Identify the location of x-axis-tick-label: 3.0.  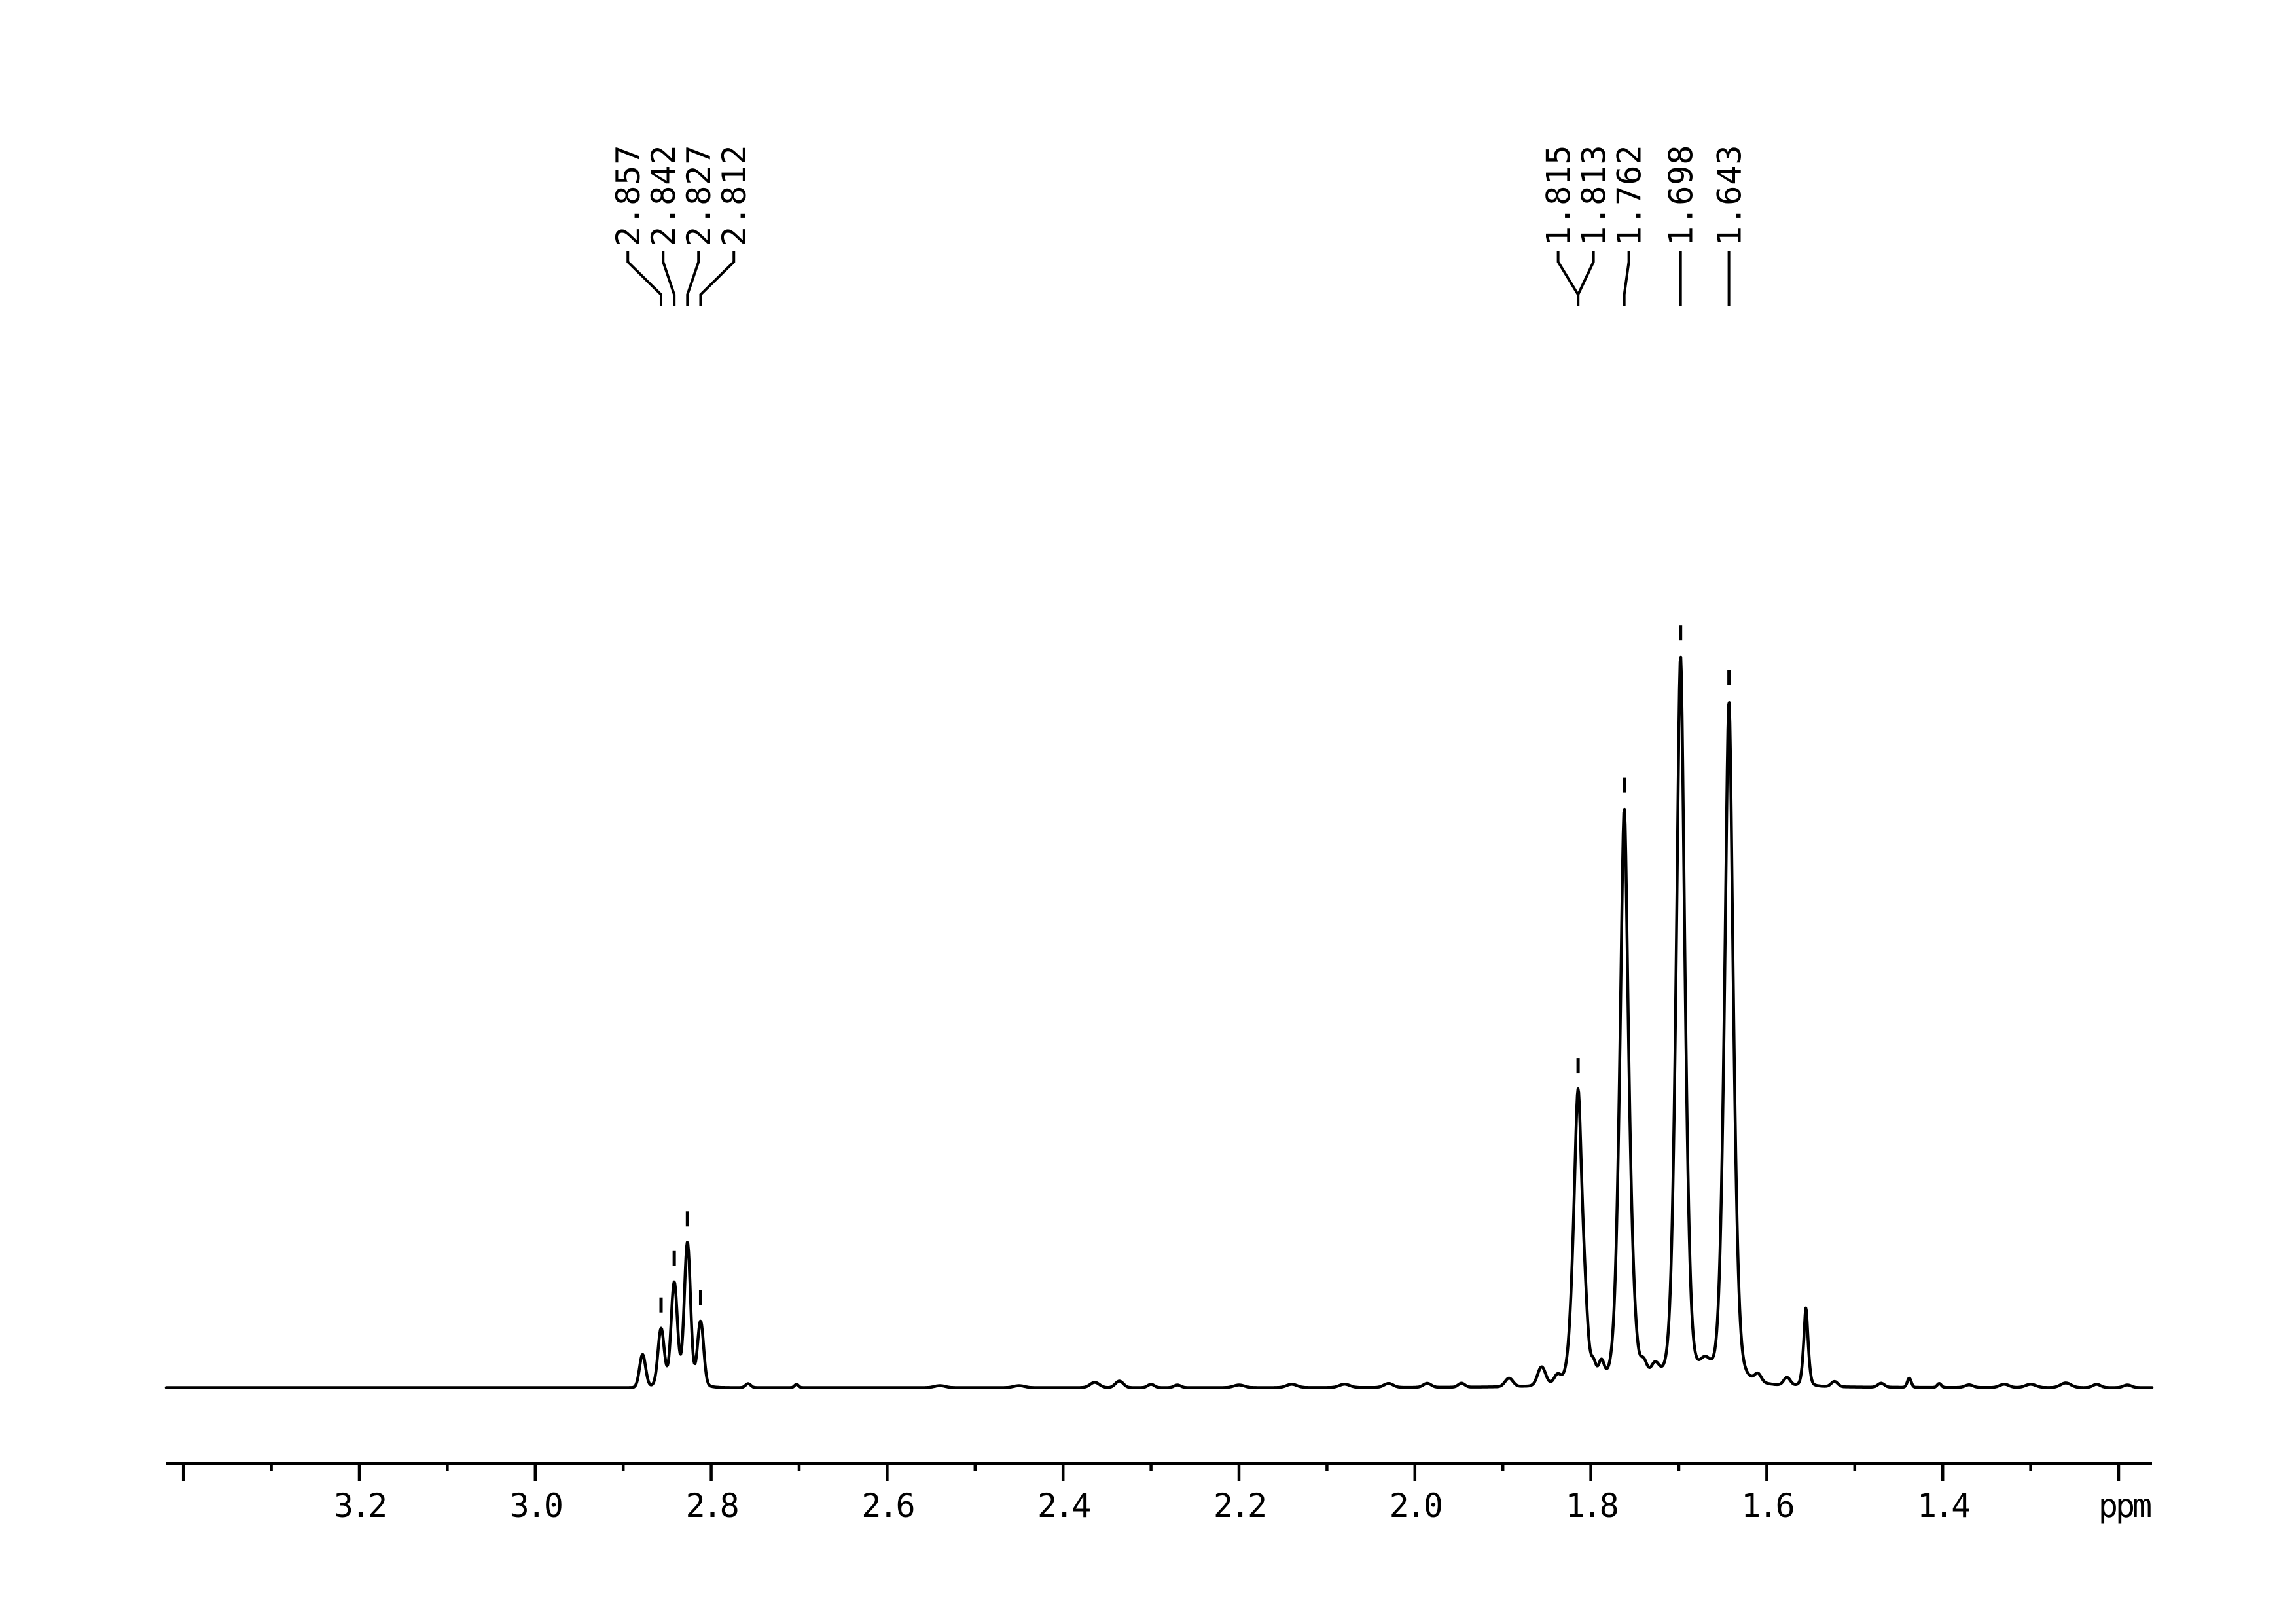
(536, 1506).